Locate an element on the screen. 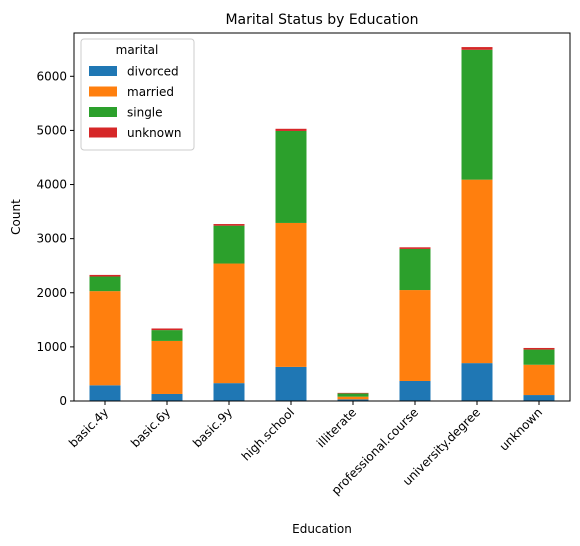  y-tick-label: 4000 is located at coordinates (51, 185).